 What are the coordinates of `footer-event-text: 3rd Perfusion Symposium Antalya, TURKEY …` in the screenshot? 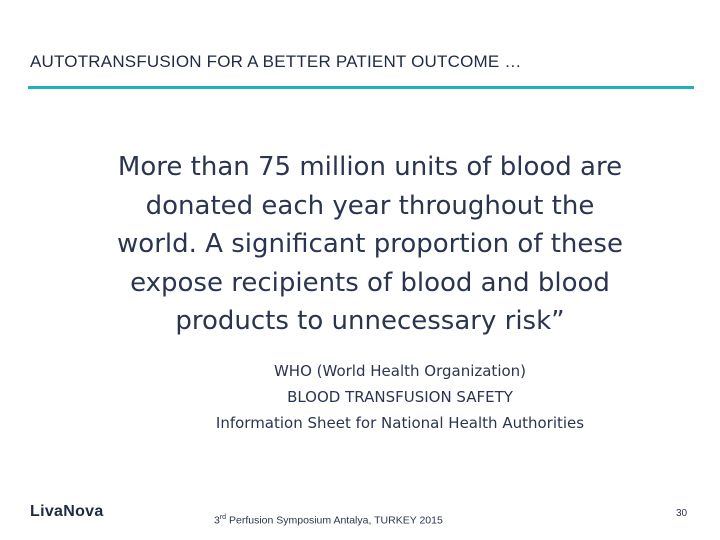 It's located at (328, 520).